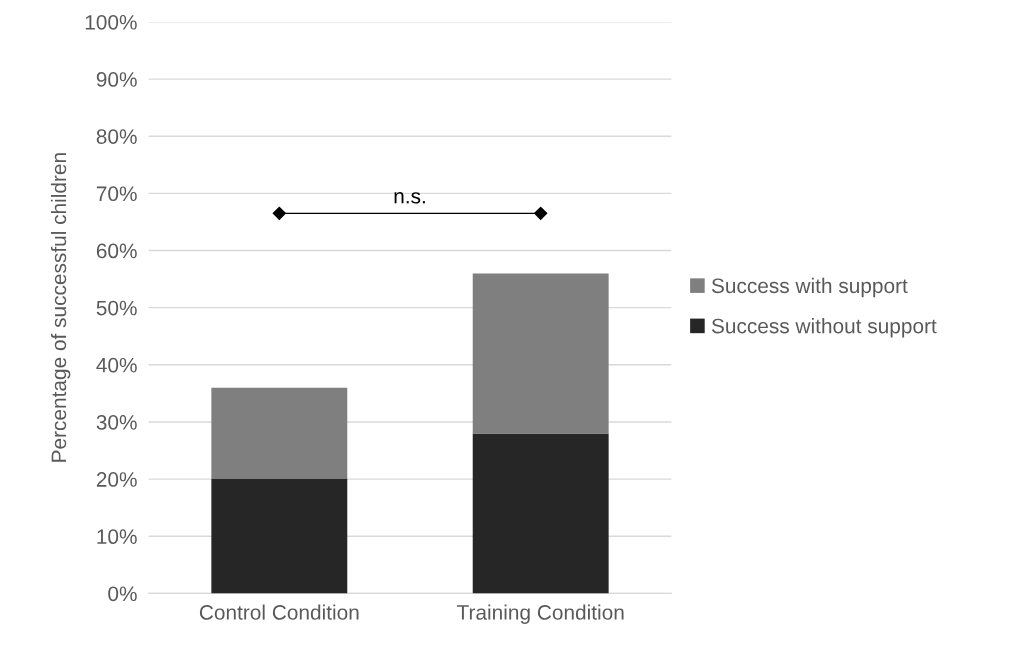 This screenshot has width=1025, height=645. What do you see at coordinates (824, 328) in the screenshot?
I see `legend-label: Success without support` at bounding box center [824, 328].